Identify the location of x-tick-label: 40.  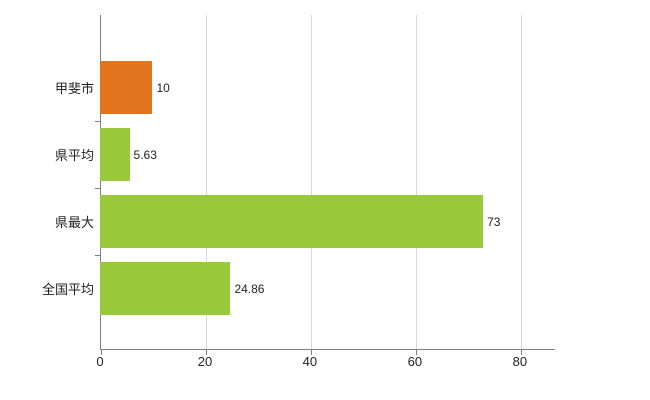
(310, 361).